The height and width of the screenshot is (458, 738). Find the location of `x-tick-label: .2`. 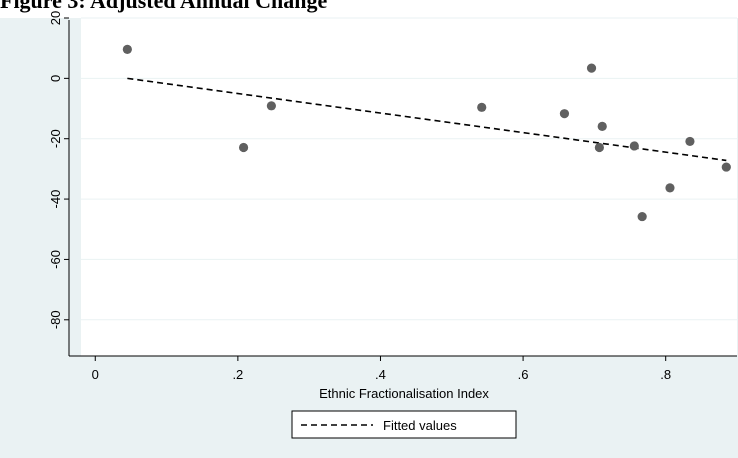

x-tick-label: .2 is located at coordinates (237, 374).